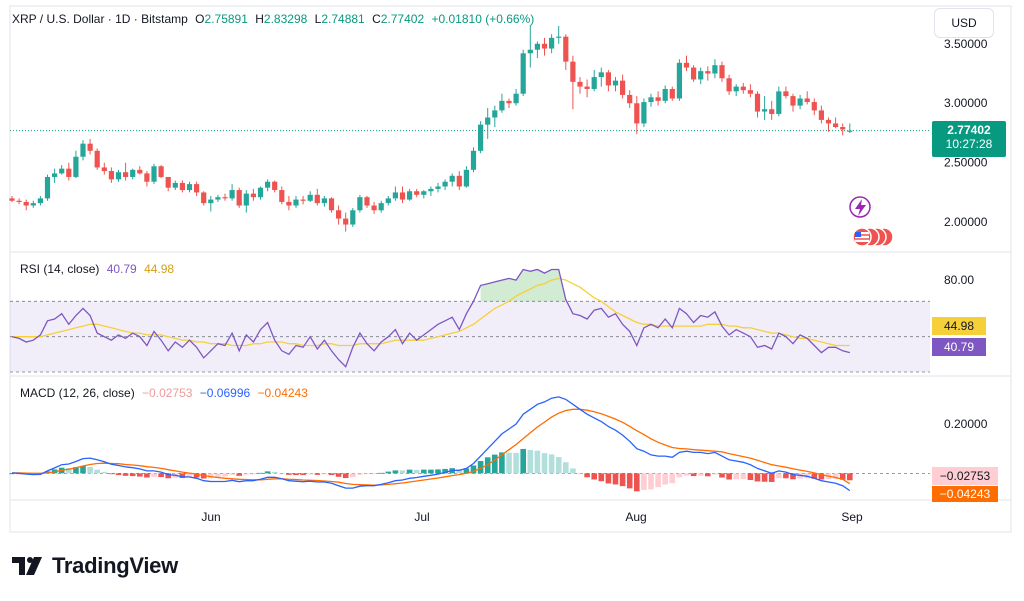 The image size is (1024, 601). I want to click on high-label: H, so click(259, 19).